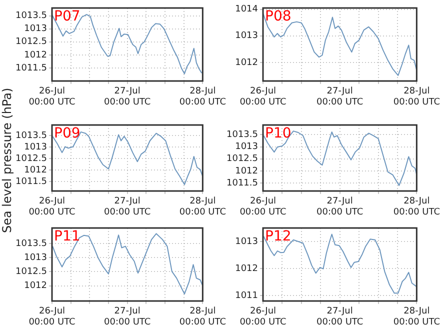 This screenshot has height=327, width=442. Describe the element at coordinates (278, 134) in the screenshot. I see `chart-title: P10` at that location.